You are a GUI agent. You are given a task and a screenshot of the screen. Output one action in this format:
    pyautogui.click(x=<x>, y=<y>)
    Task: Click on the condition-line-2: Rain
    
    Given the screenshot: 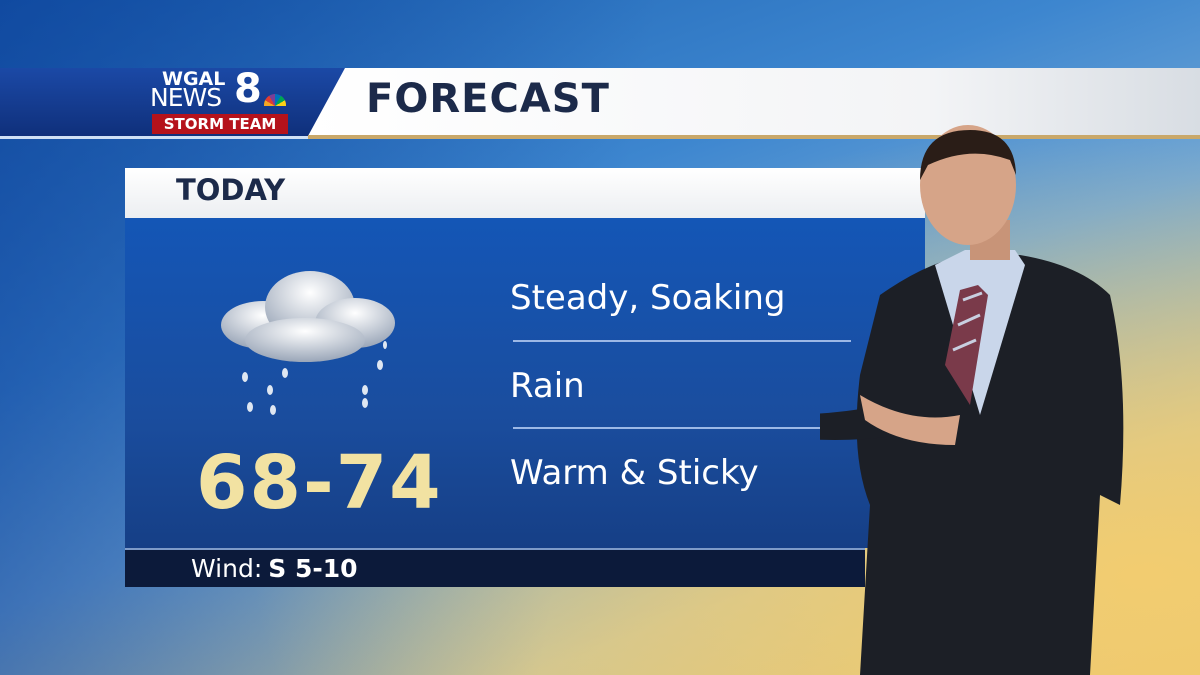 What is the action you would take?
    pyautogui.click(x=547, y=386)
    